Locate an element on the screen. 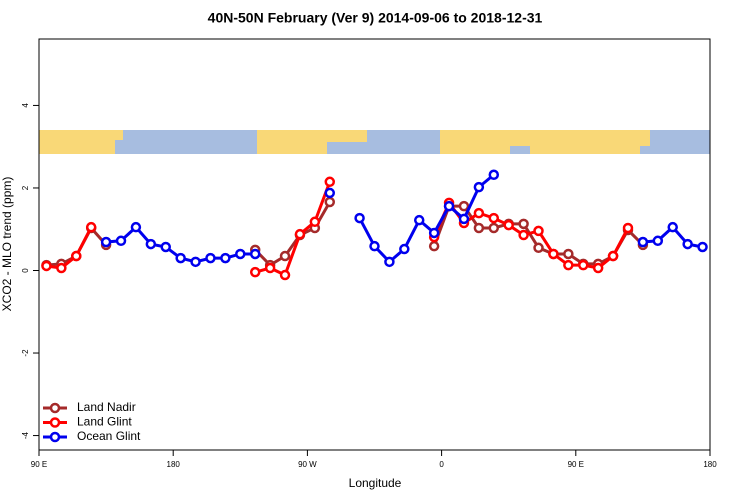 The image size is (750, 500). x-axis-label: Longitude is located at coordinates (375, 483).